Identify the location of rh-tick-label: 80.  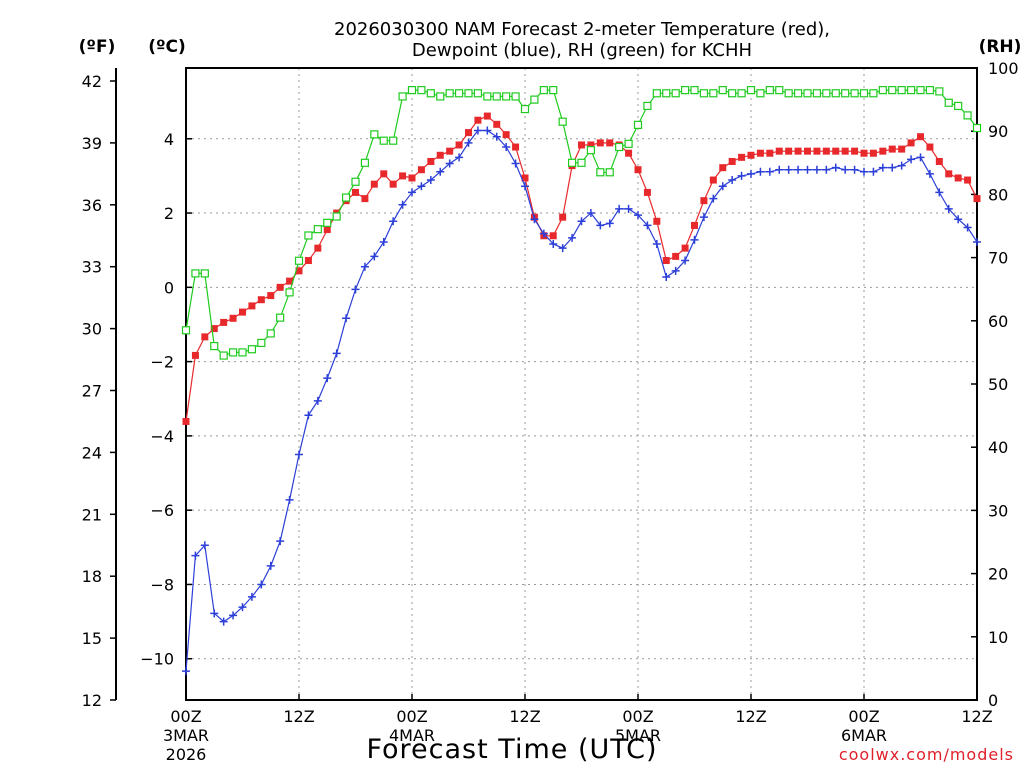
(998, 194).